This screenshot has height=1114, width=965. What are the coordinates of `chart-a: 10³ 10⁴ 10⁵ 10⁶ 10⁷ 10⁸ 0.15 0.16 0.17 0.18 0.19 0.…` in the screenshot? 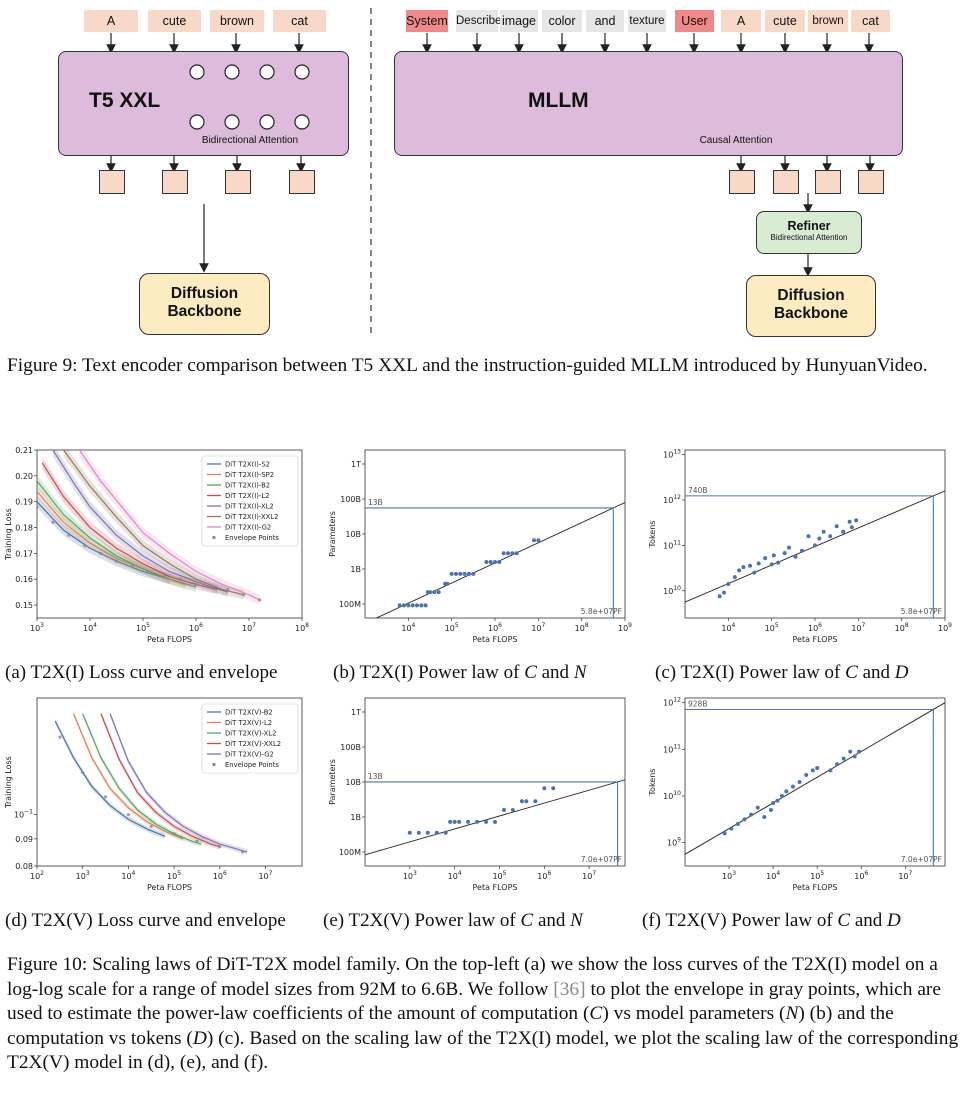 It's located at (160, 545).